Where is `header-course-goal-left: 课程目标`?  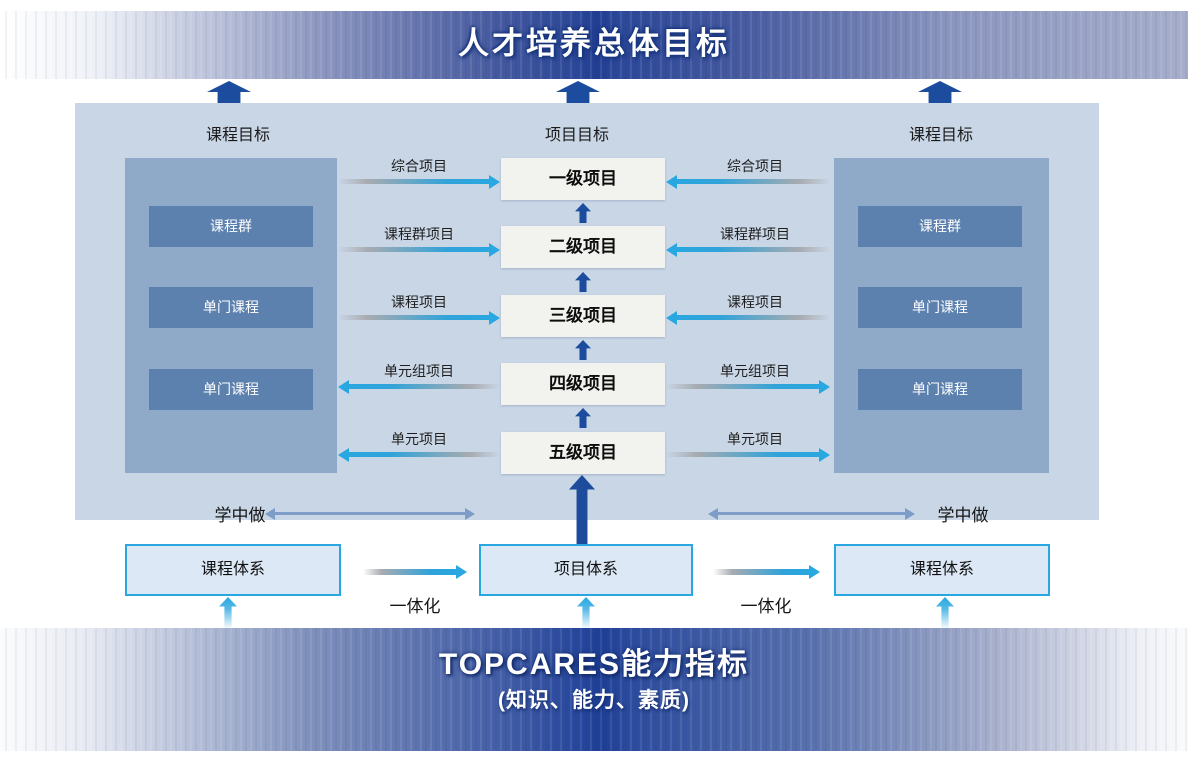 header-course-goal-left: 课程目标 is located at coordinates (237, 135).